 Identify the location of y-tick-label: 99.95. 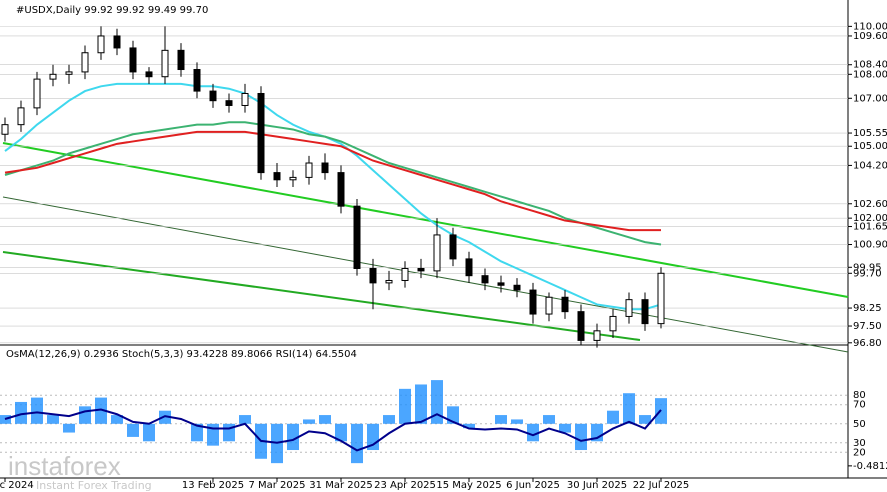
(867, 267).